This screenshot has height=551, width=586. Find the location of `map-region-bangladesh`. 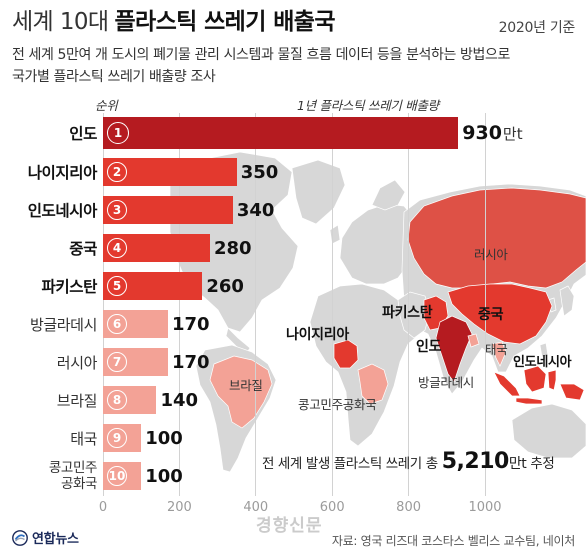

map-region-bangladesh is located at coordinates (473, 340).